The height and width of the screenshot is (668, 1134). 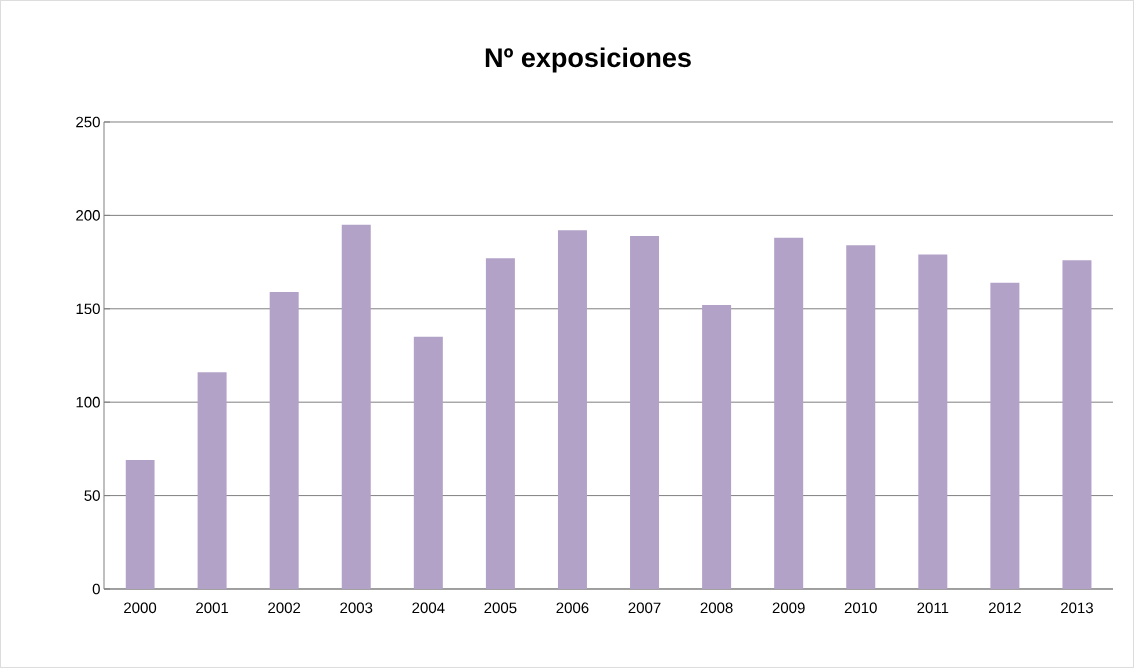 I want to click on y-tick-label: 100, so click(x=88, y=402).